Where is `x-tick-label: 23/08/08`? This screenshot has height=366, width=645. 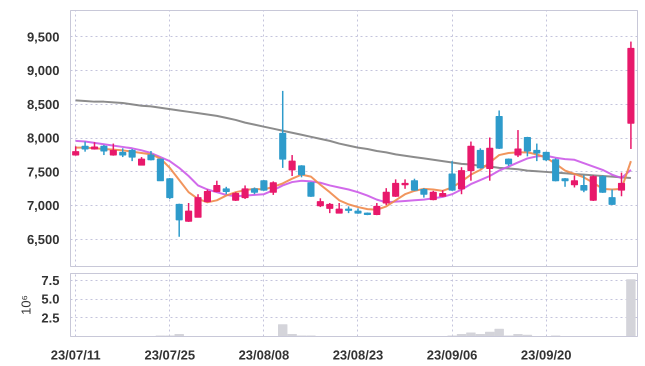 x-tick-label: 23/08/08 is located at coordinates (264, 355).